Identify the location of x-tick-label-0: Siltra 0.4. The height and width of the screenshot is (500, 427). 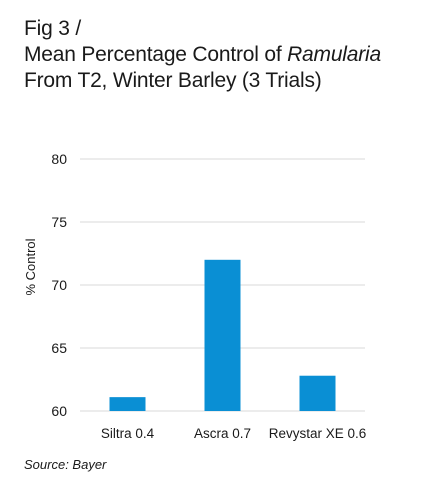
(128, 433).